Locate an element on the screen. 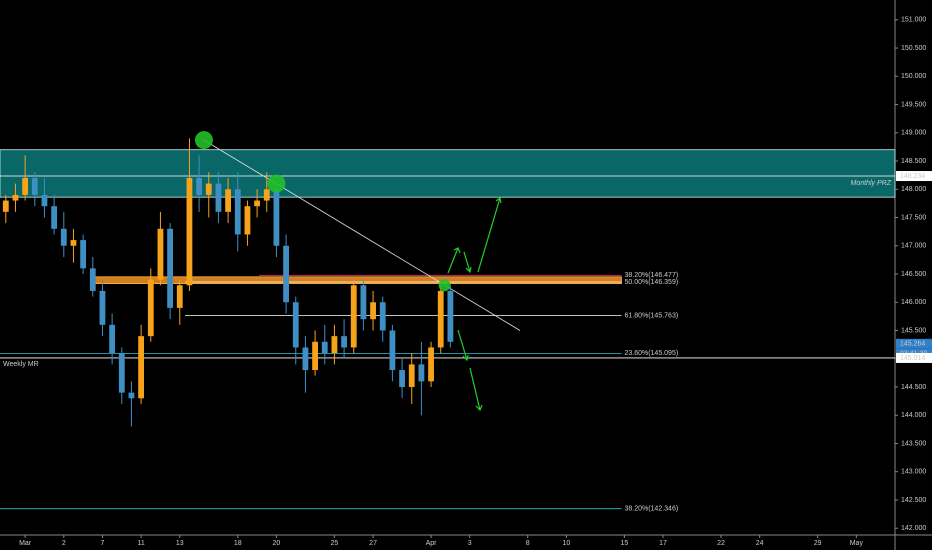 The width and height of the screenshot is (932, 550). level-label: 50.00%(146.359) is located at coordinates (651, 282).